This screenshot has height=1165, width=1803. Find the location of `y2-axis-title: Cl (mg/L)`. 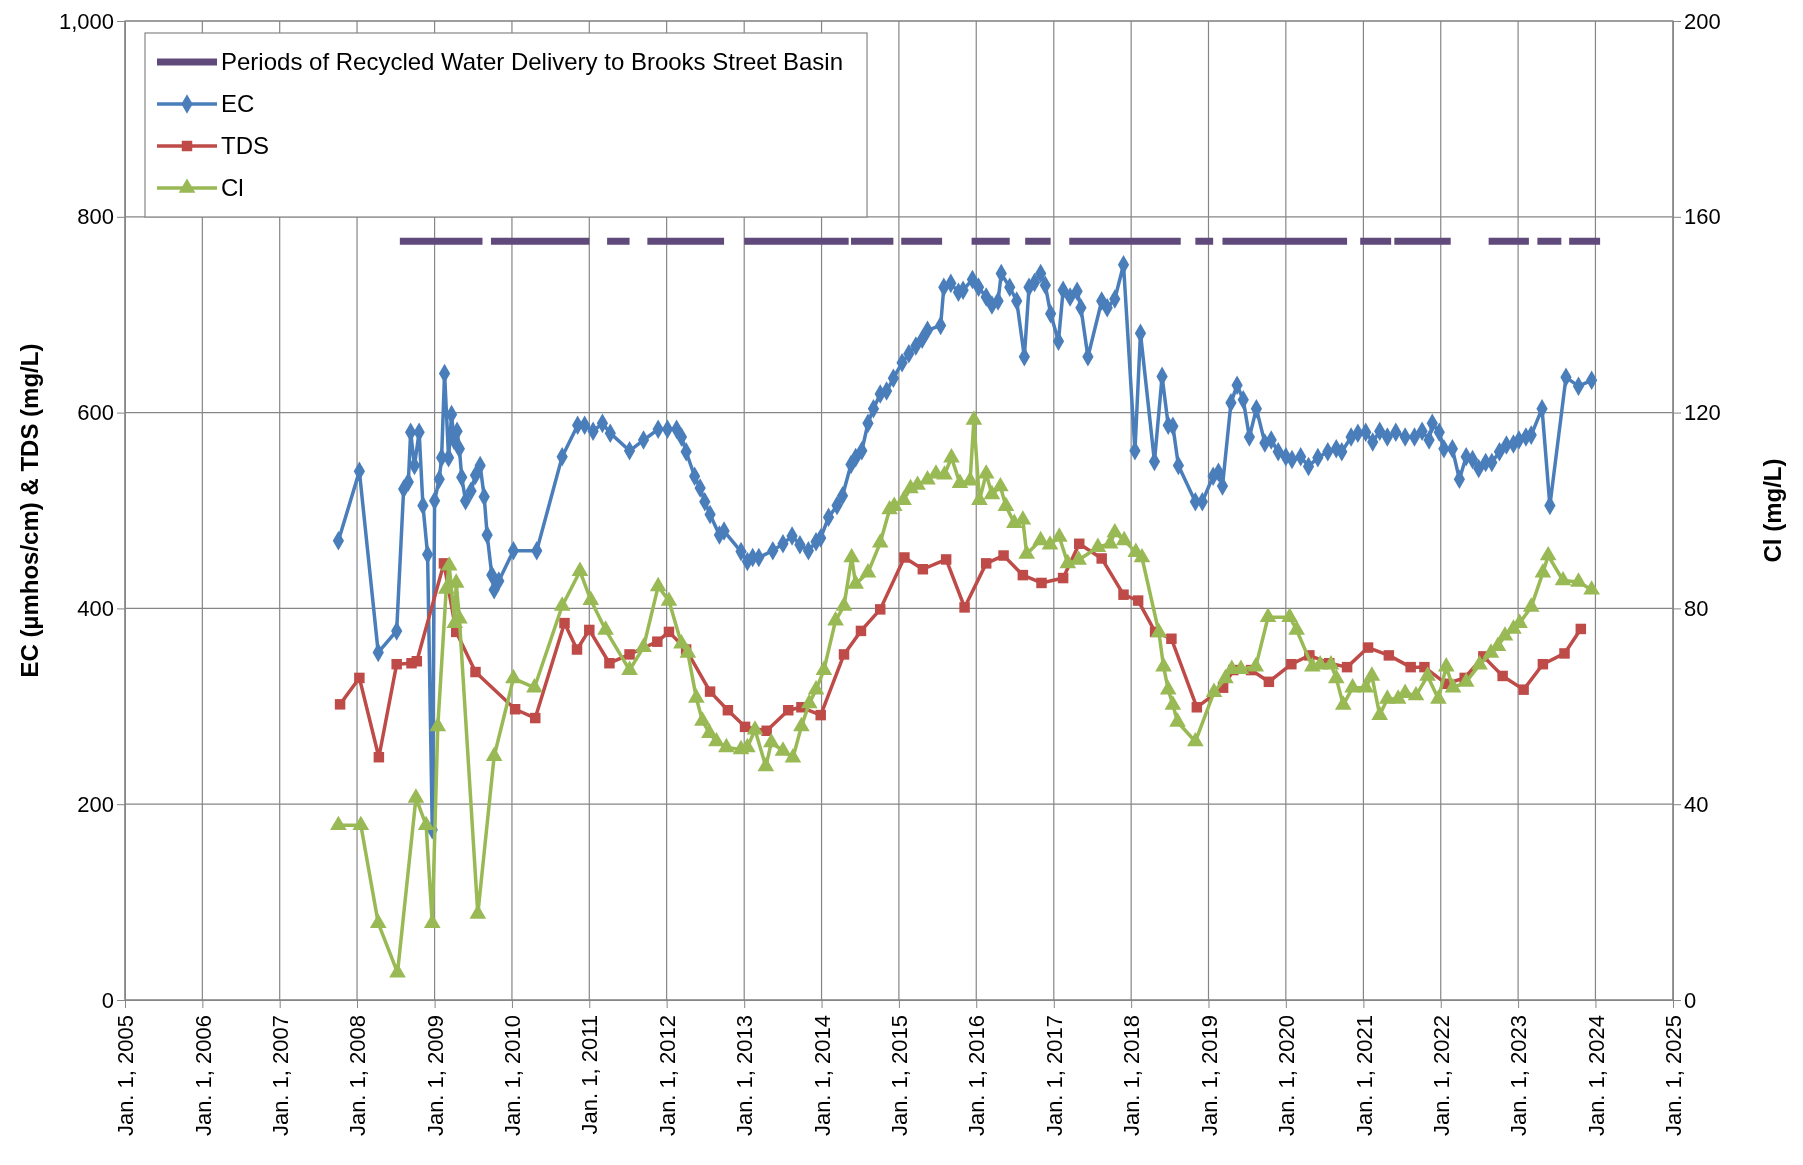

y2-axis-title: Cl (mg/L) is located at coordinates (1772, 510).